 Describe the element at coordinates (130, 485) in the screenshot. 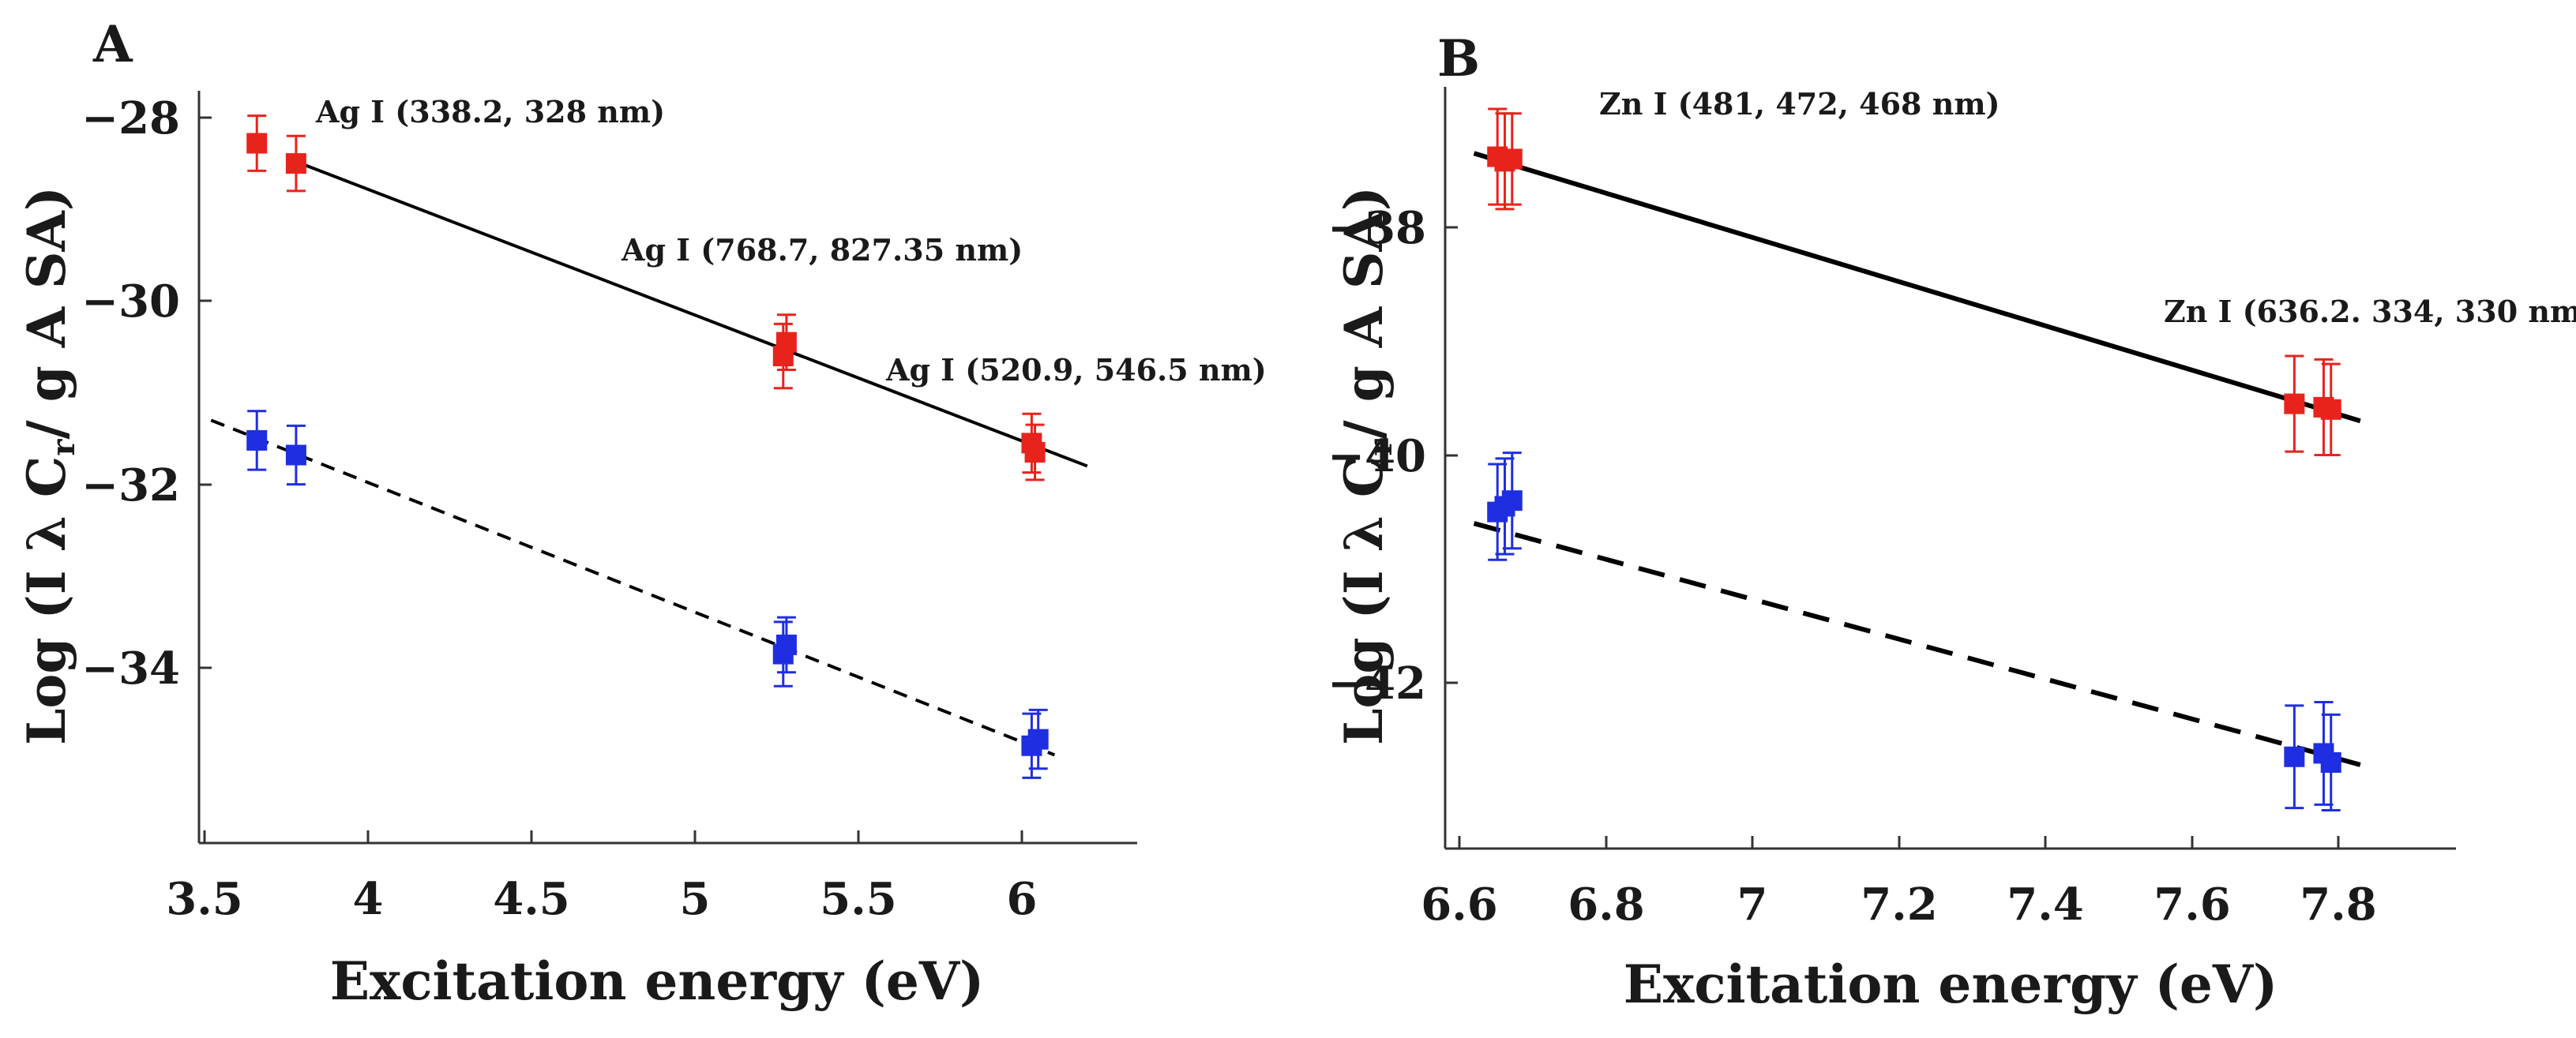

I see `panel-a-y-tick-label-2: −32` at that location.